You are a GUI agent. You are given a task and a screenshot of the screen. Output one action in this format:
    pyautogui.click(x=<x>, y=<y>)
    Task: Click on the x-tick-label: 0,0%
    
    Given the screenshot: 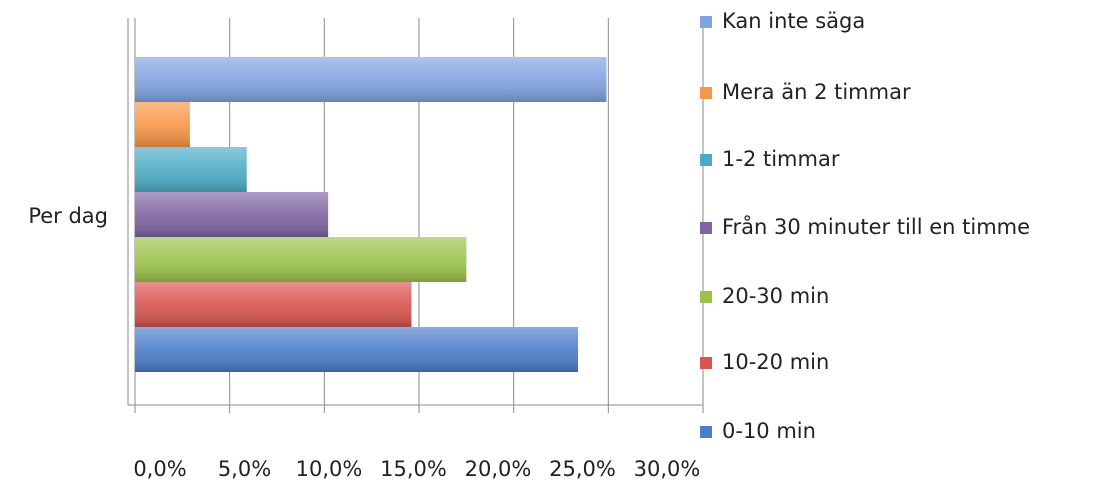 What is the action you would take?
    pyautogui.click(x=159, y=469)
    